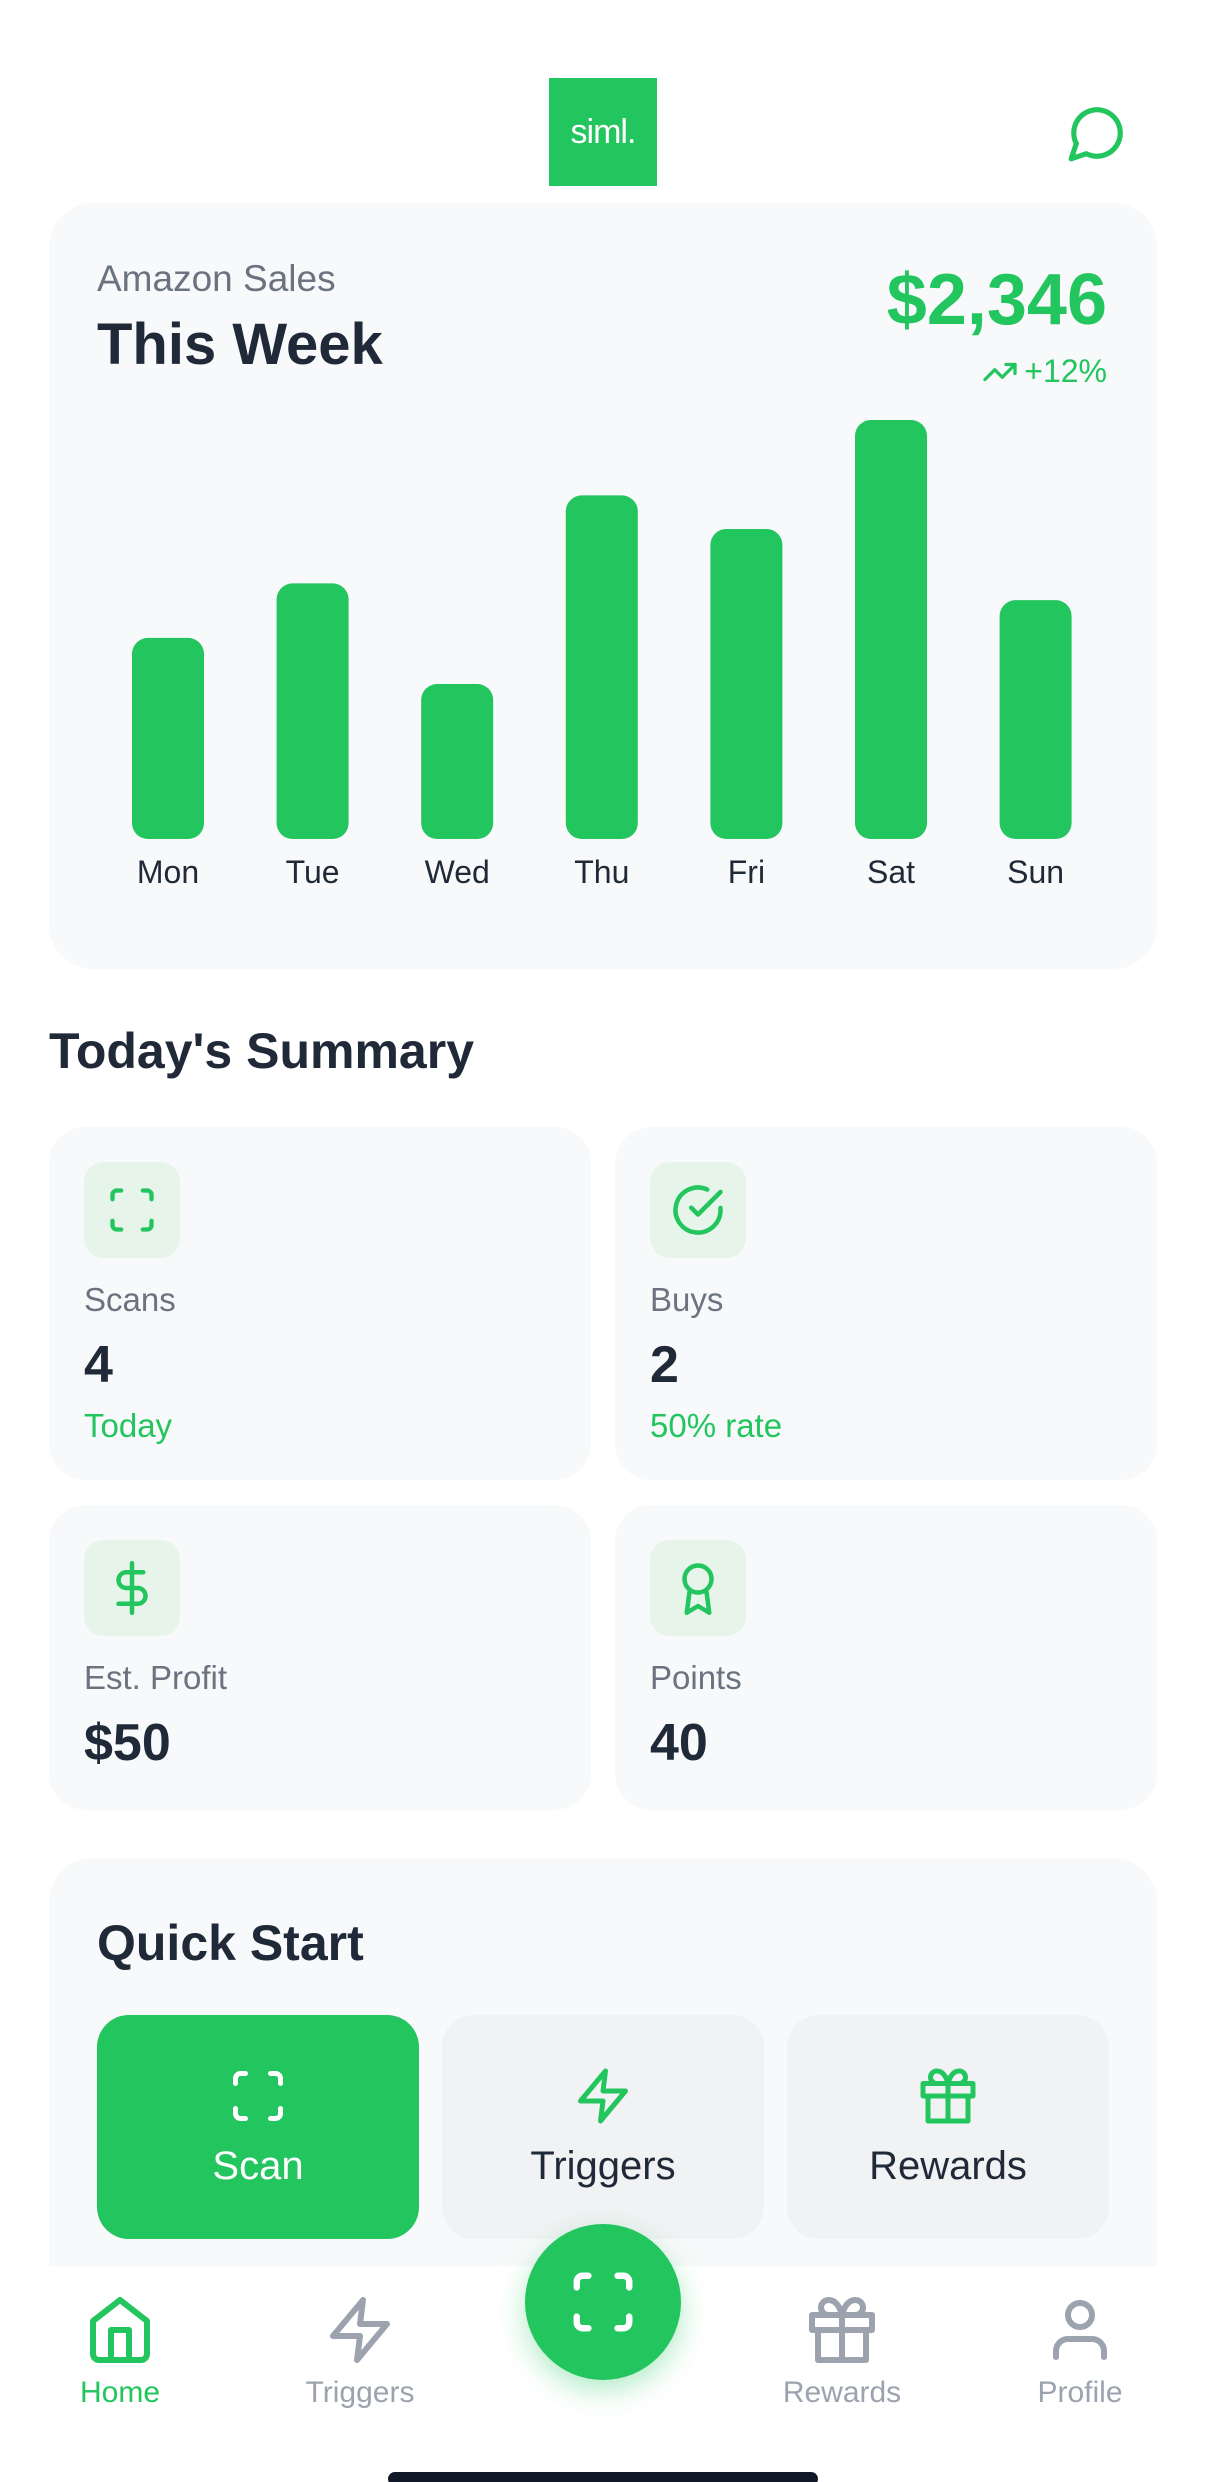 Image resolution: width=1206 pixels, height=2482 pixels. Describe the element at coordinates (996, 300) in the screenshot. I see `sales-amount: $2,346` at that location.